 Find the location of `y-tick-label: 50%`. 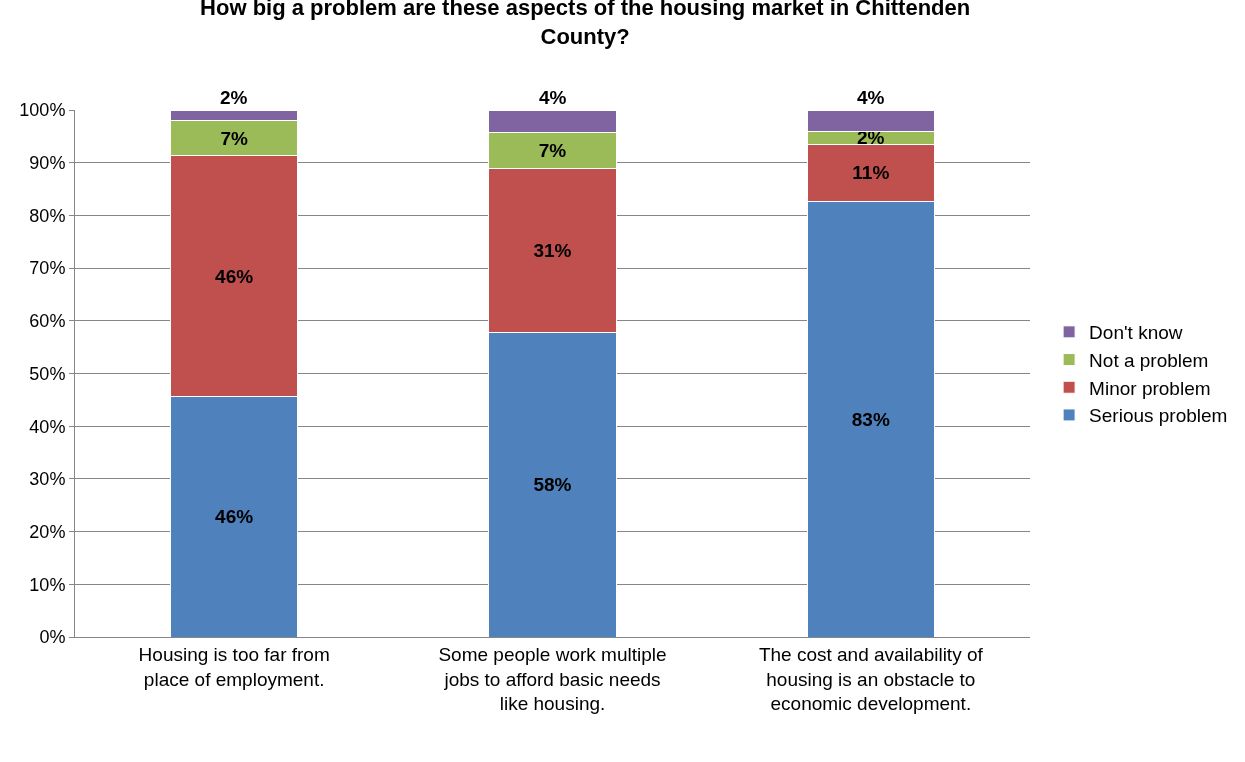

y-tick-label: 50% is located at coordinates (47, 373).